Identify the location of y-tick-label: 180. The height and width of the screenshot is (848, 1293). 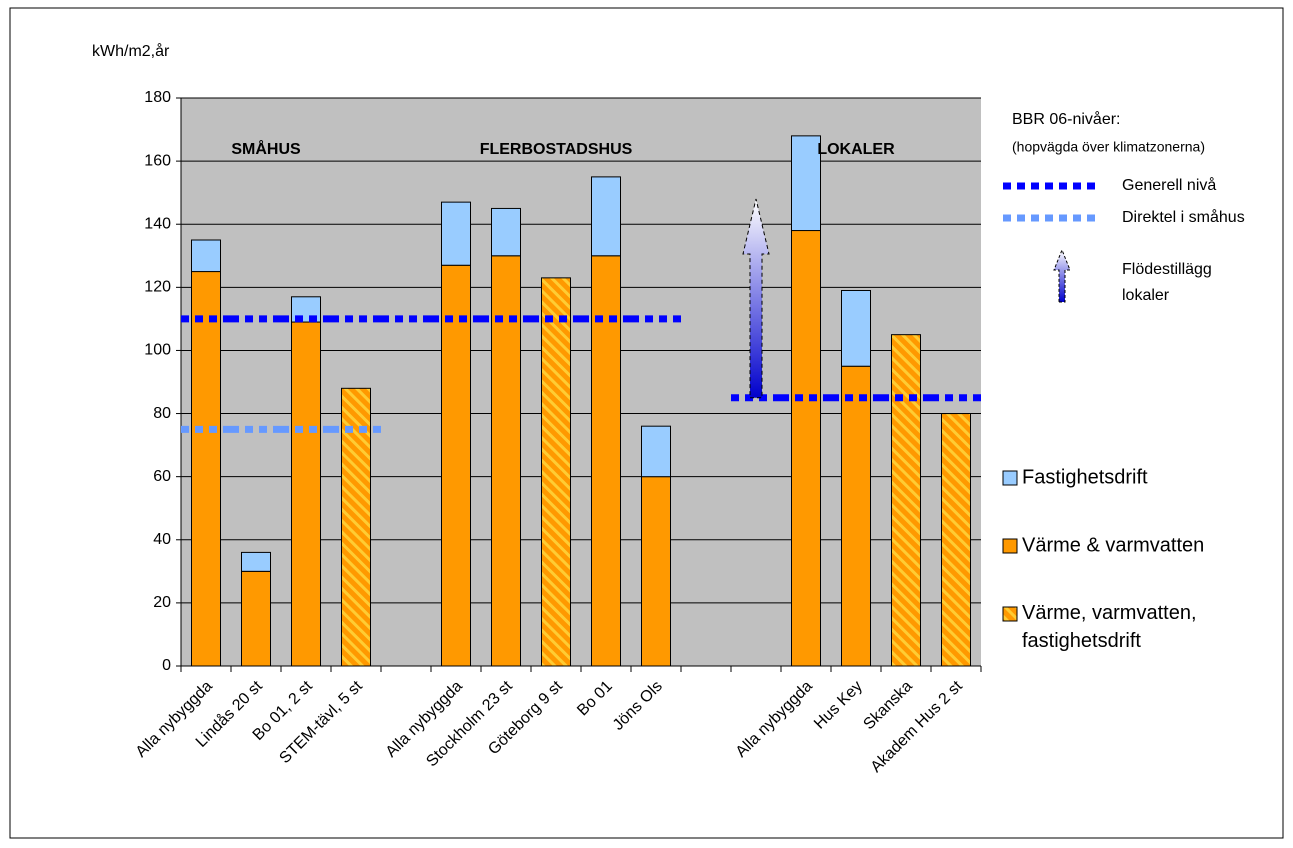
(157, 97).